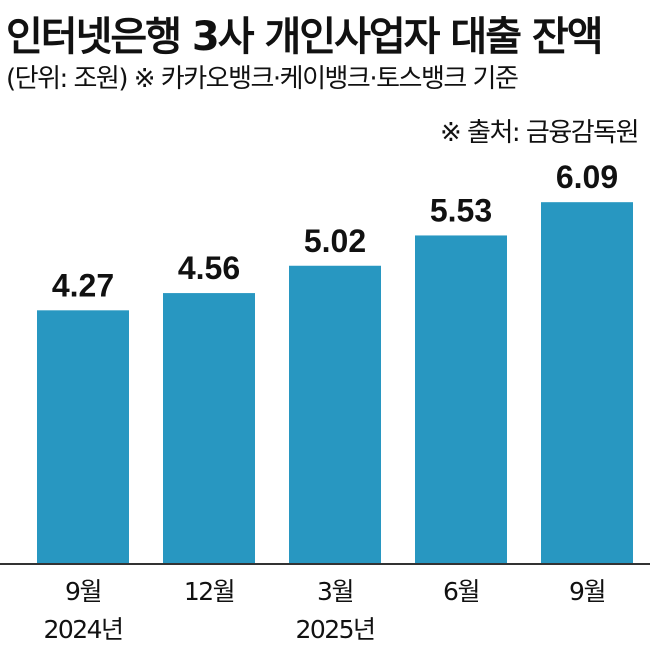 Image resolution: width=650 pixels, height=650 pixels. What do you see at coordinates (209, 591) in the screenshot?
I see `x-tick-label-2: 12월` at bounding box center [209, 591].